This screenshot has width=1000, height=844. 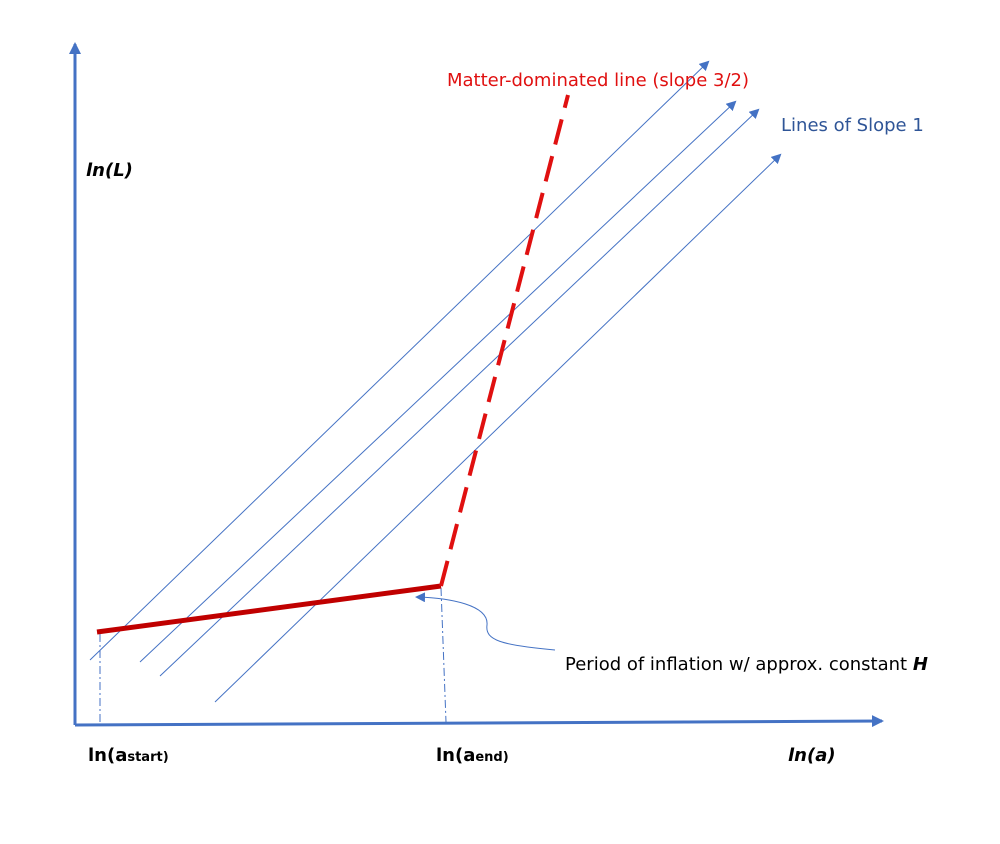 I want to click on a-end-label: ln(aend), so click(x=472, y=755).